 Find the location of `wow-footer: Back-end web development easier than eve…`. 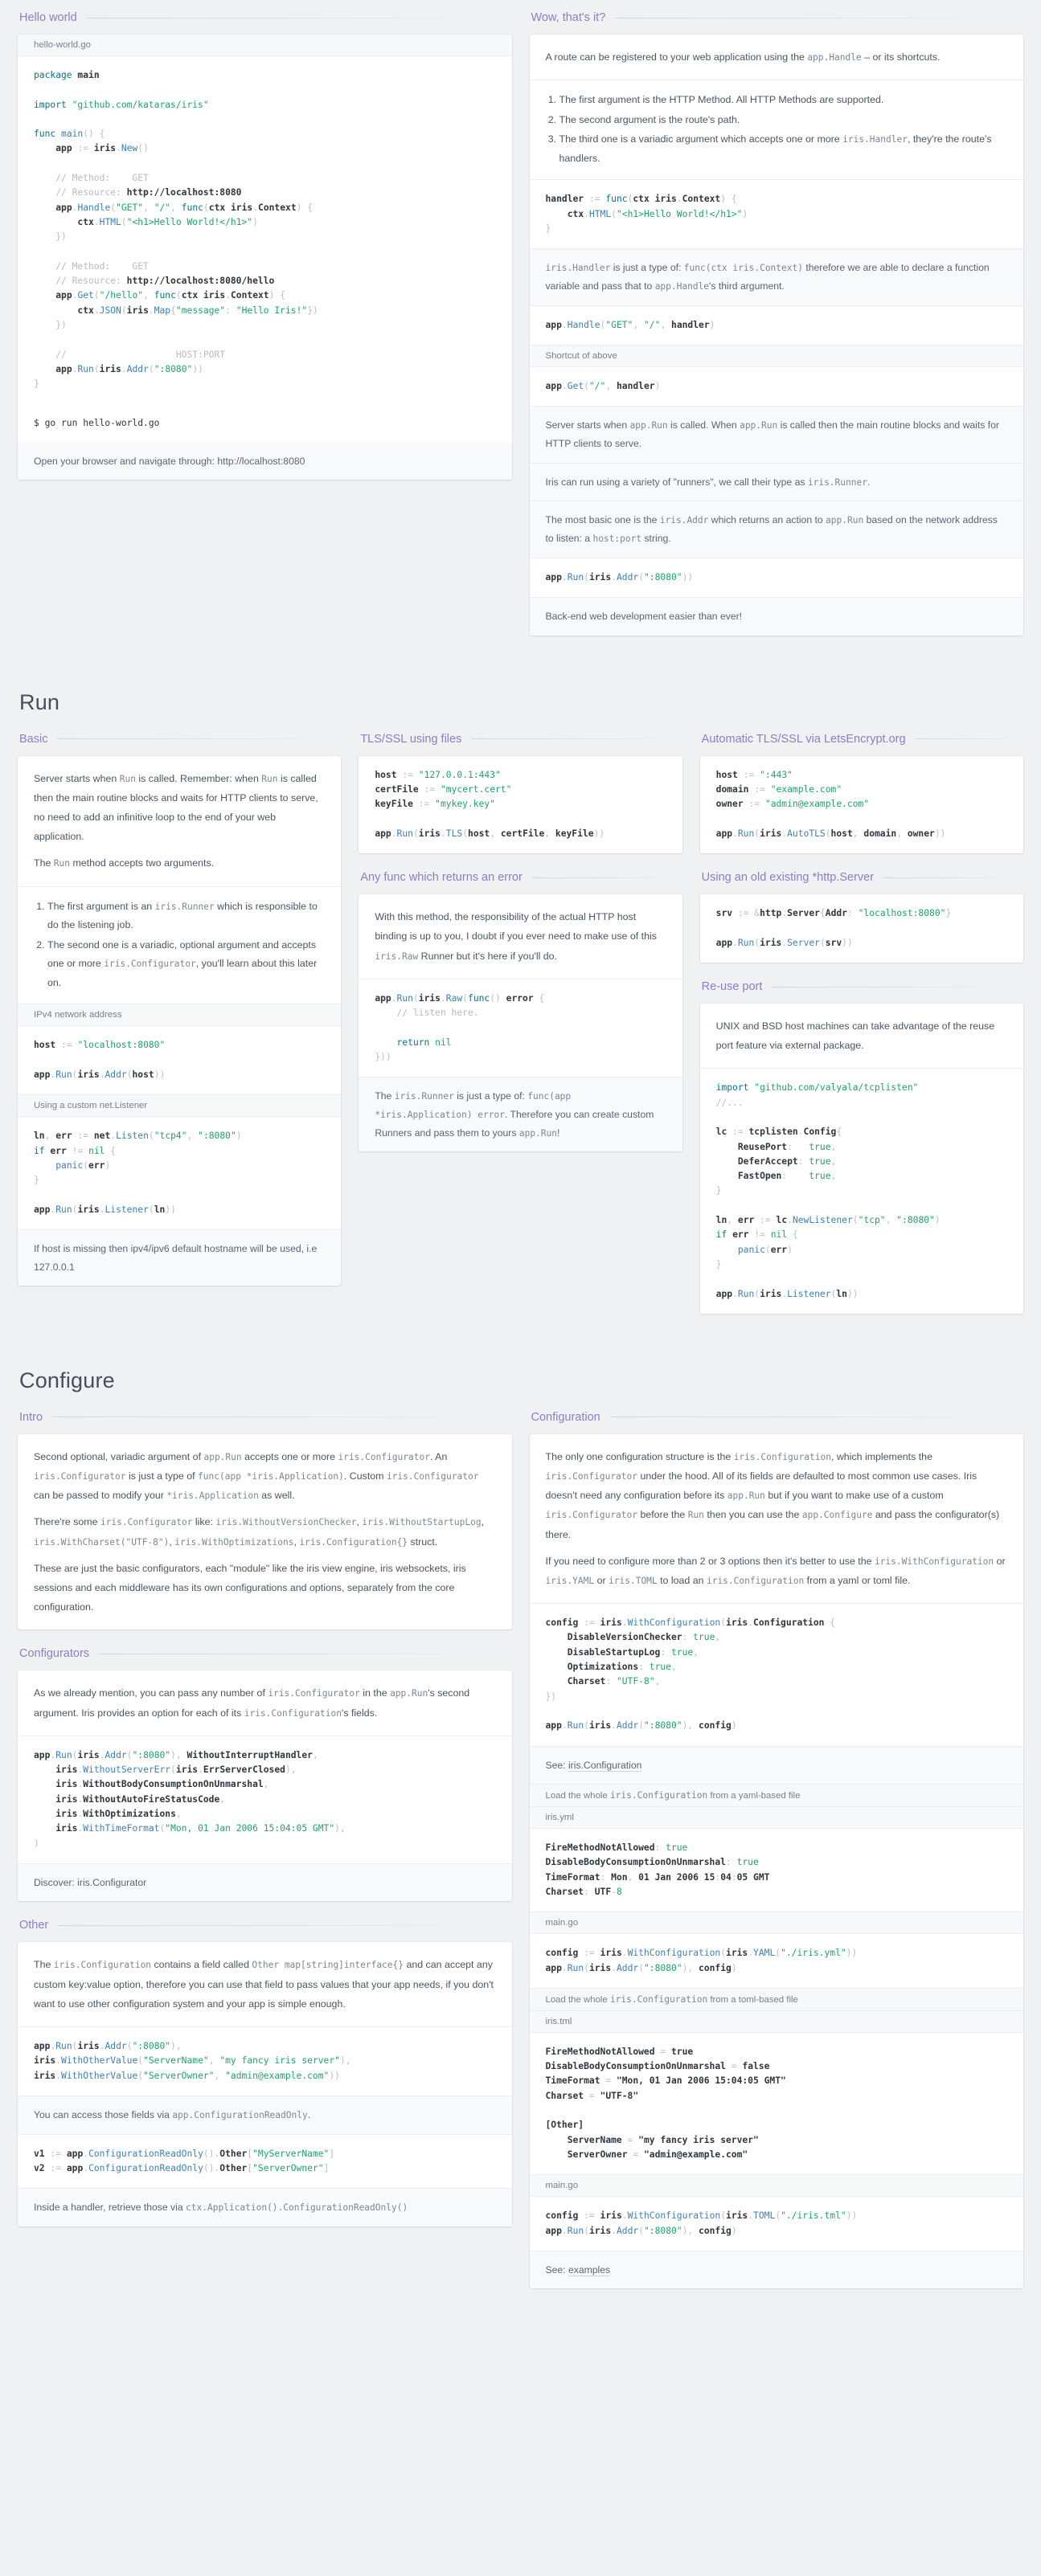

wow-footer: Back-end web development easier than eve… is located at coordinates (776, 617).